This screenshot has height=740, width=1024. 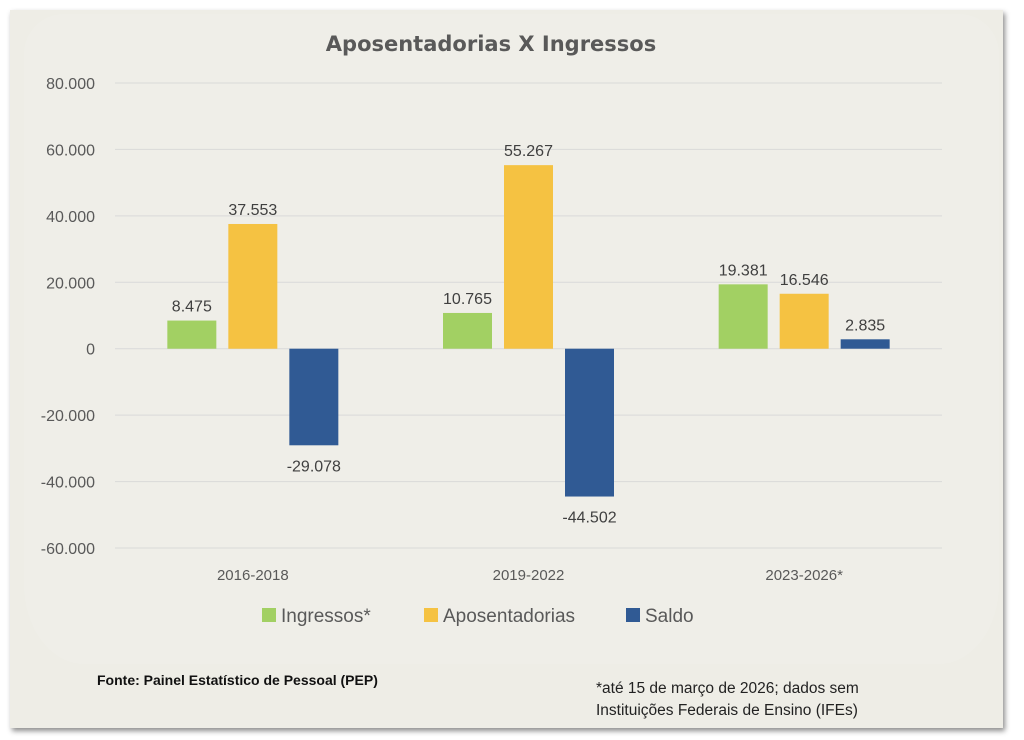 What do you see at coordinates (68, 483) in the screenshot?
I see `y-tick-label: -40.000` at bounding box center [68, 483].